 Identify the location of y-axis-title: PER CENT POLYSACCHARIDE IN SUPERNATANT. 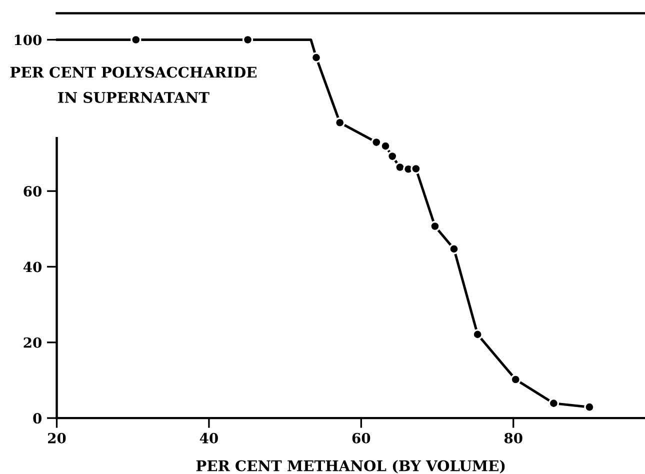
(133, 84).